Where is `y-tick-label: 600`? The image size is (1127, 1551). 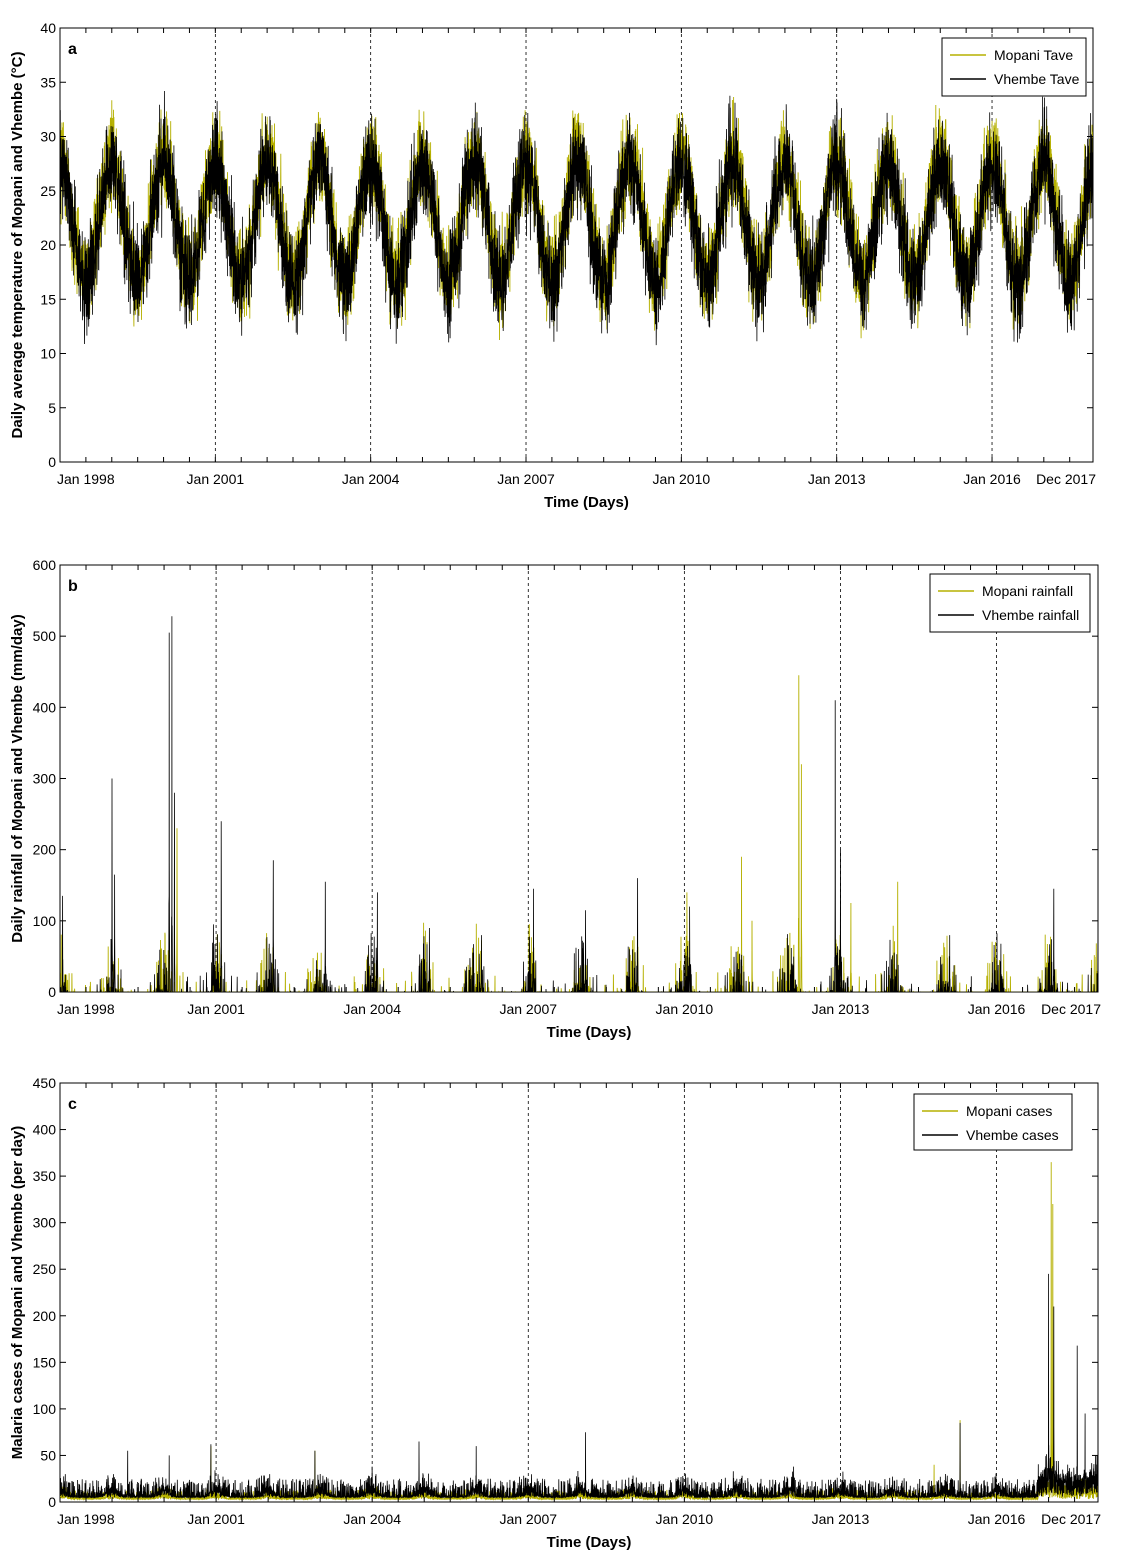 y-tick-label: 600 is located at coordinates (45, 565).